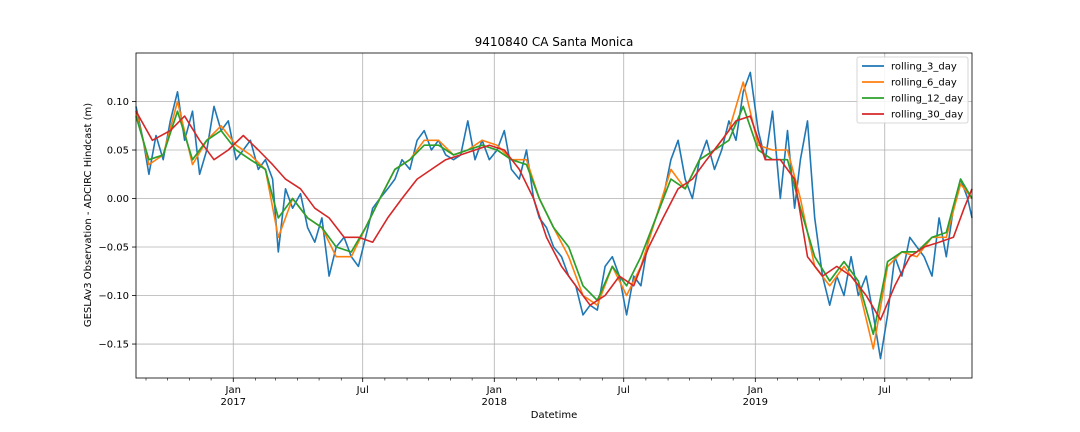 The height and width of the screenshot is (432, 1080). I want to click on x-tick-year-label: 2018, so click(494, 402).